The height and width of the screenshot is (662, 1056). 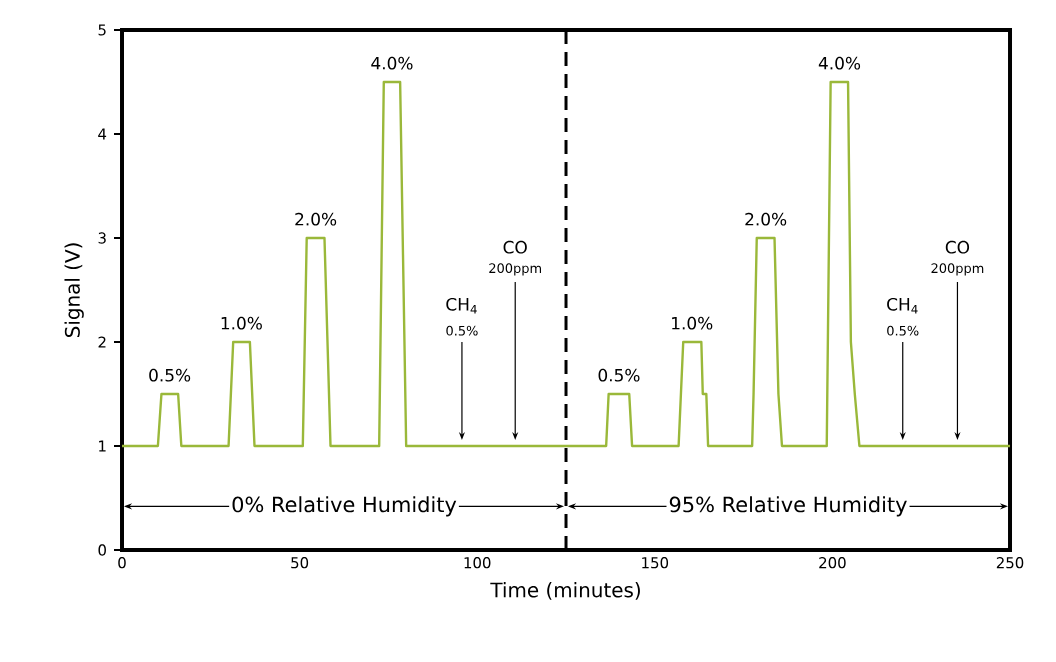 What do you see at coordinates (788, 506) in the screenshot?
I see `annotation: 95% Relative Humidity` at bounding box center [788, 506].